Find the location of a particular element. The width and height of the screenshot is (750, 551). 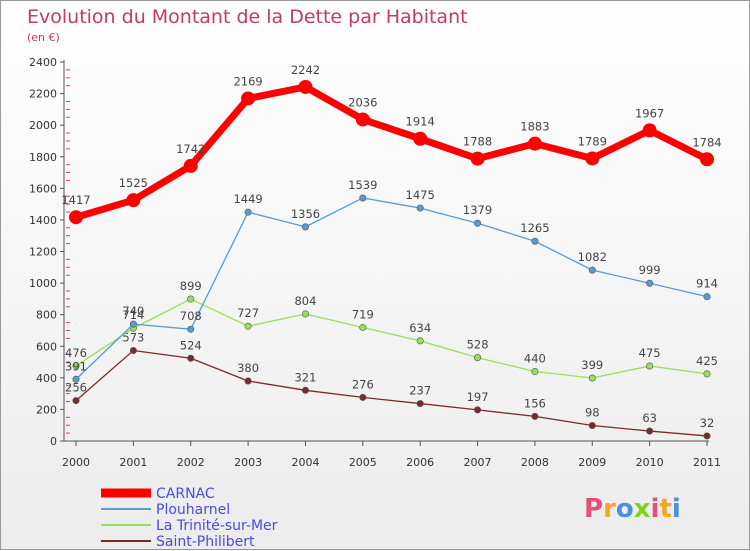

legend-label: Plouharnel is located at coordinates (193, 510).